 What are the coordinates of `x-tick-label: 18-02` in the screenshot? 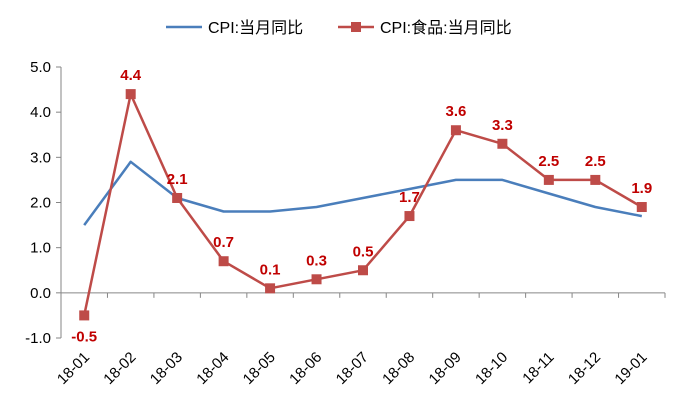 It's located at (119, 368).